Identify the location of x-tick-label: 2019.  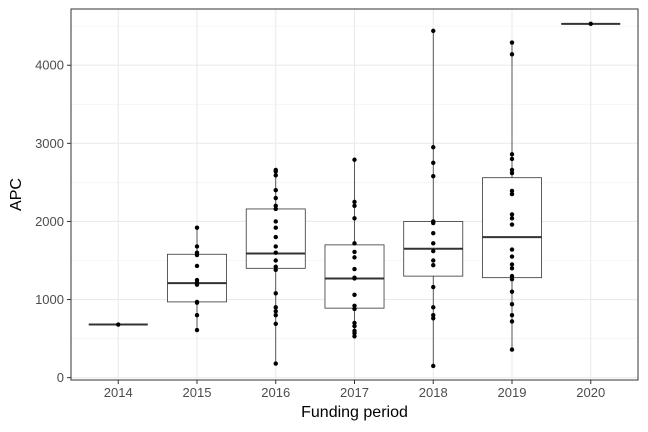
(512, 392).